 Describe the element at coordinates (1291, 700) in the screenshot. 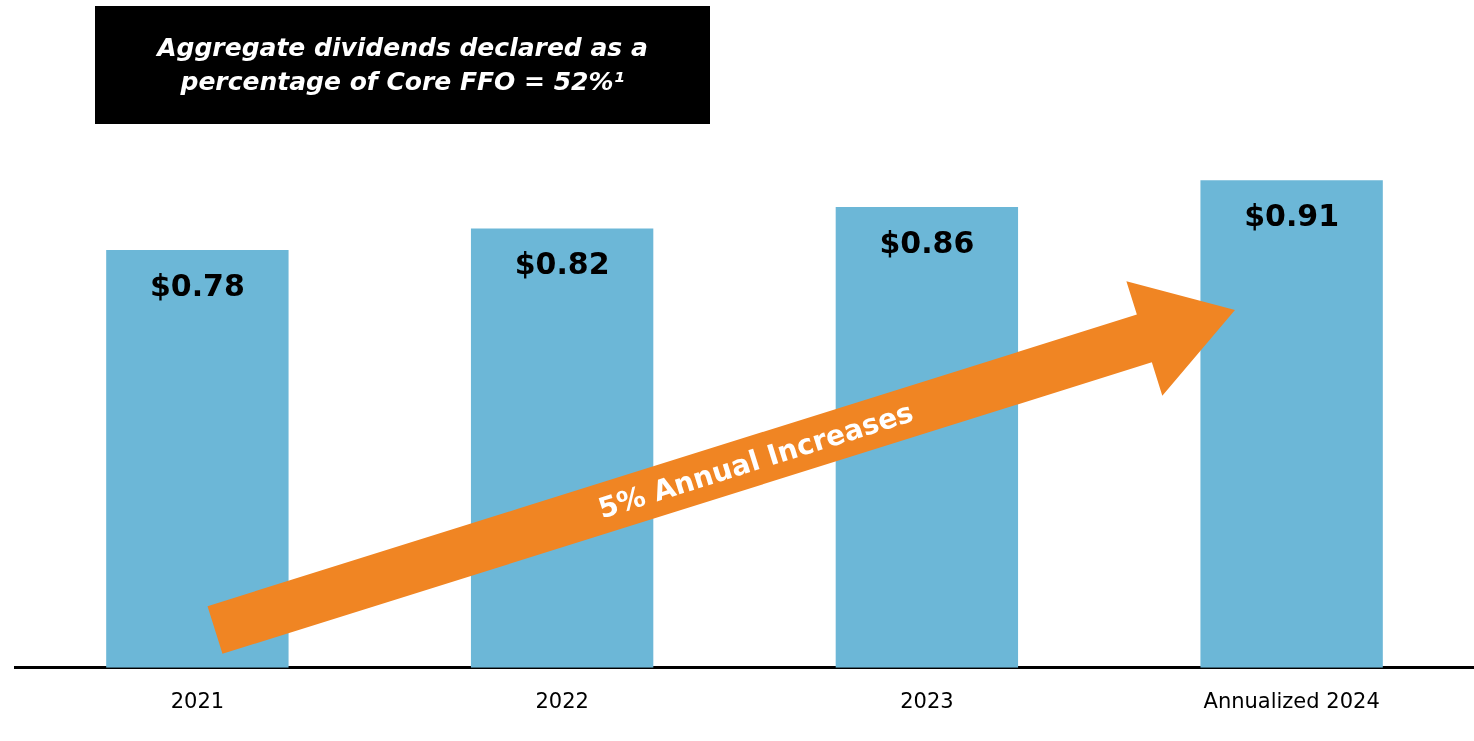

I see `x-tick-label: Annualized 2024` at that location.